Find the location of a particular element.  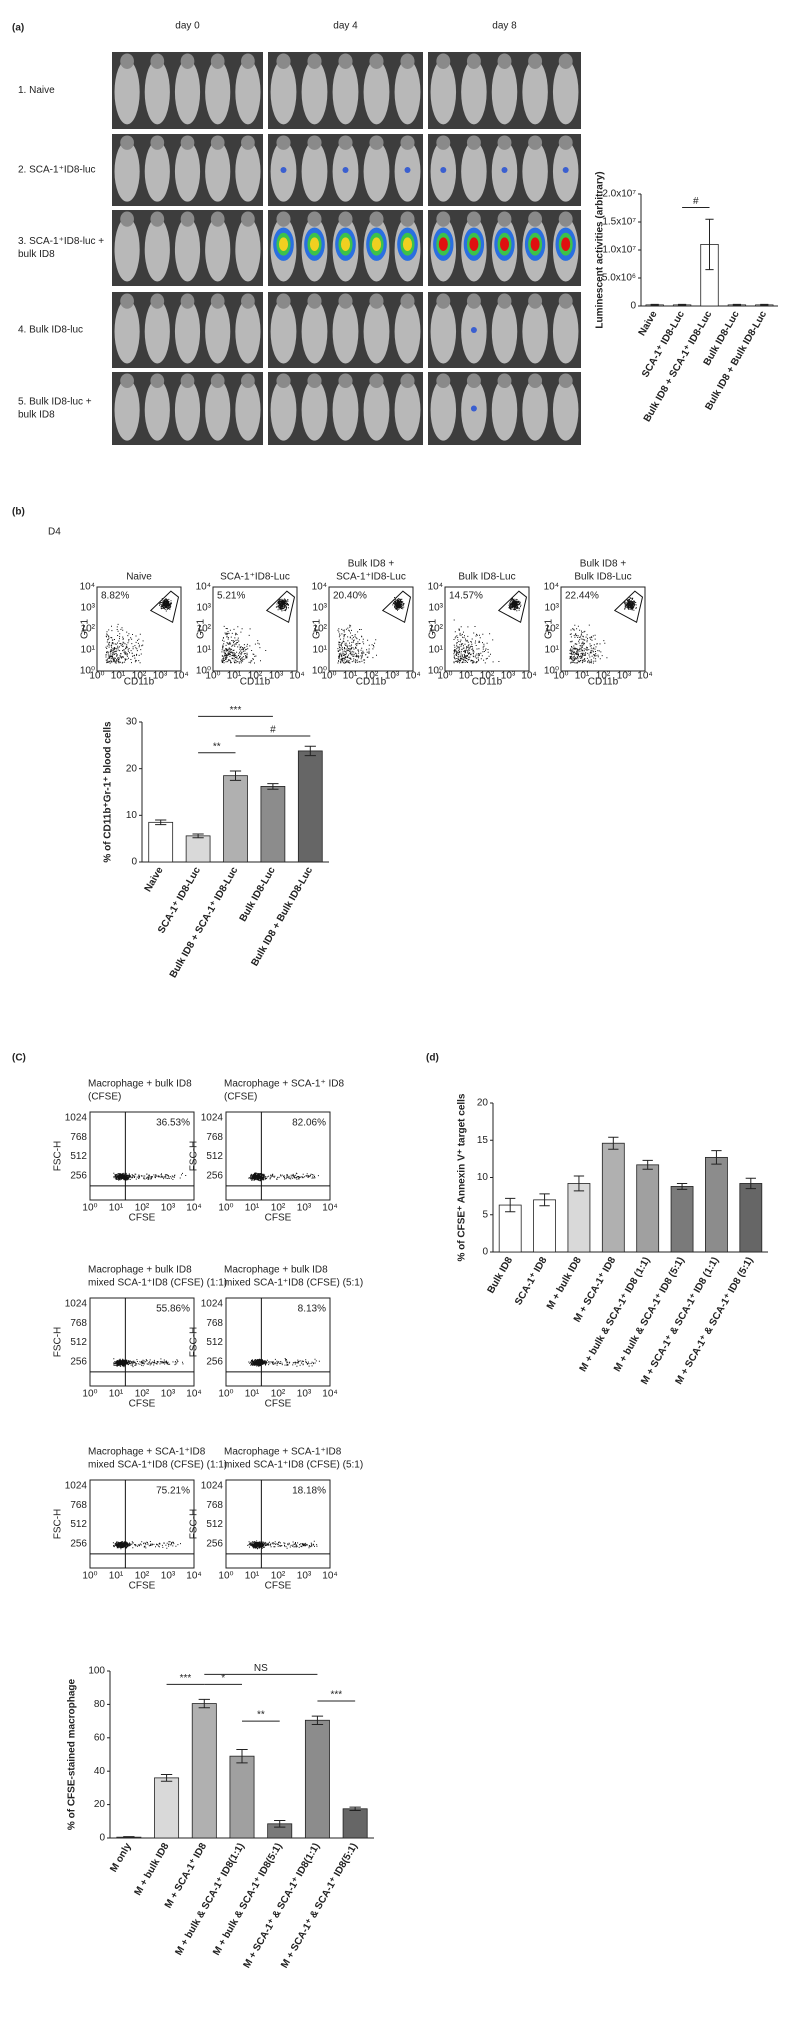

y-tick-label: 10⁰ is located at coordinates (551, 671).